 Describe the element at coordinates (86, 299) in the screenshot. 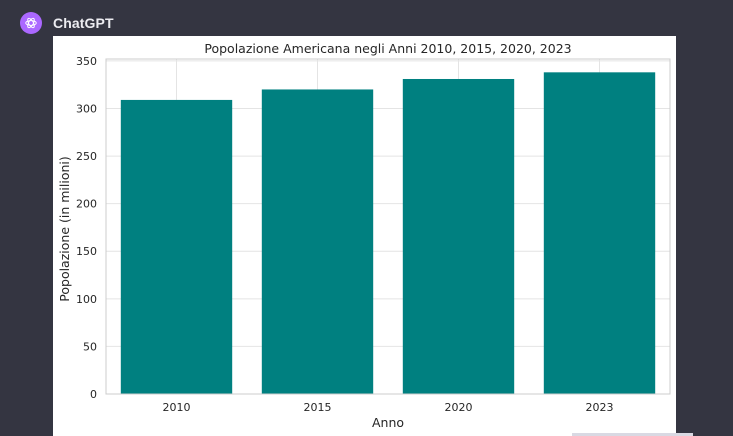

I see `y-tick-label: 100` at that location.